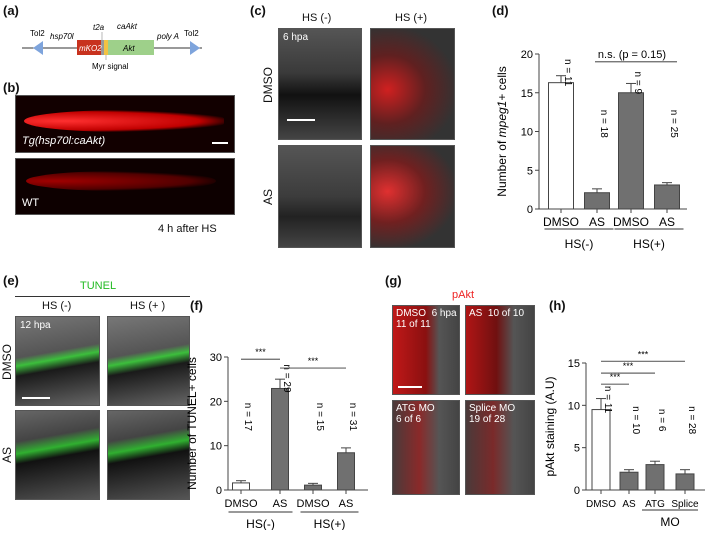 This screenshot has width=709, height=540. Describe the element at coordinates (500, 350) in the screenshot. I see `g-image-as: AS 10 of 10` at that location.